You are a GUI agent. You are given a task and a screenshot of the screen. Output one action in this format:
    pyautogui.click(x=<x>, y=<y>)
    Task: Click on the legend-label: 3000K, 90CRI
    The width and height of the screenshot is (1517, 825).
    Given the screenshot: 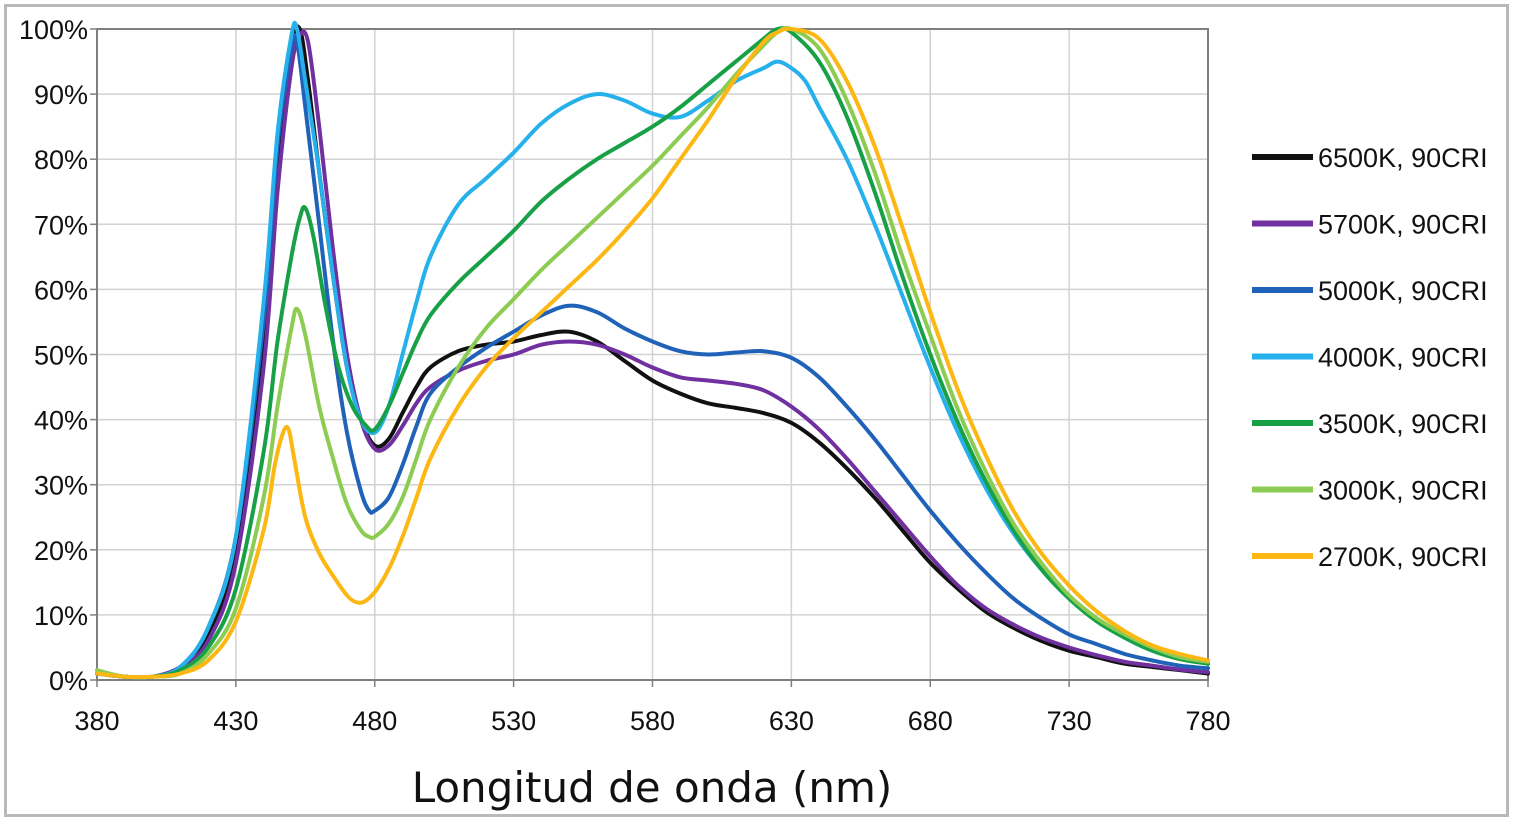 What is the action you would take?
    pyautogui.click(x=1403, y=491)
    